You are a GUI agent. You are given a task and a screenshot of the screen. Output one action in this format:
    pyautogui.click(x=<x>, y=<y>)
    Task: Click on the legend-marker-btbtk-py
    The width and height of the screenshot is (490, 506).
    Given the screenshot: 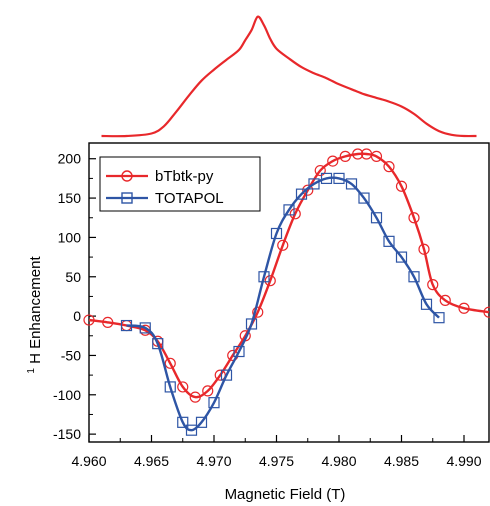 What is the action you would take?
    pyautogui.click(x=127, y=176)
    